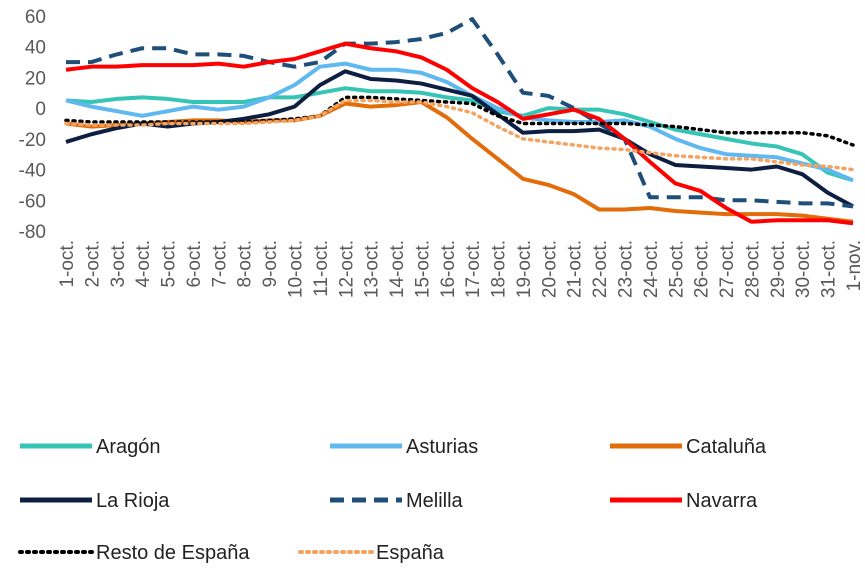  I want to click on x-tick-label: 12-oct., so click(346, 269).